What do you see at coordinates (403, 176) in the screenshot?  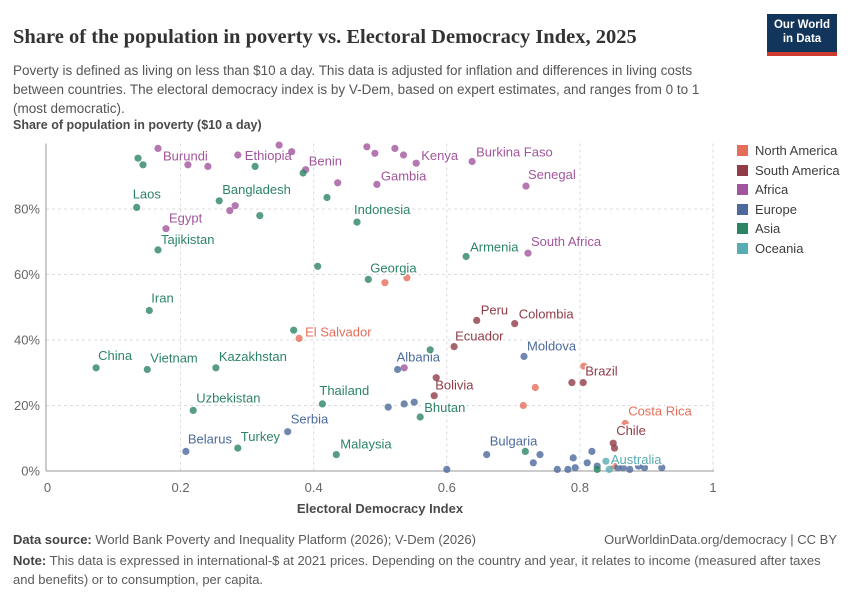 I see `country-label-gambia: Gambia` at bounding box center [403, 176].